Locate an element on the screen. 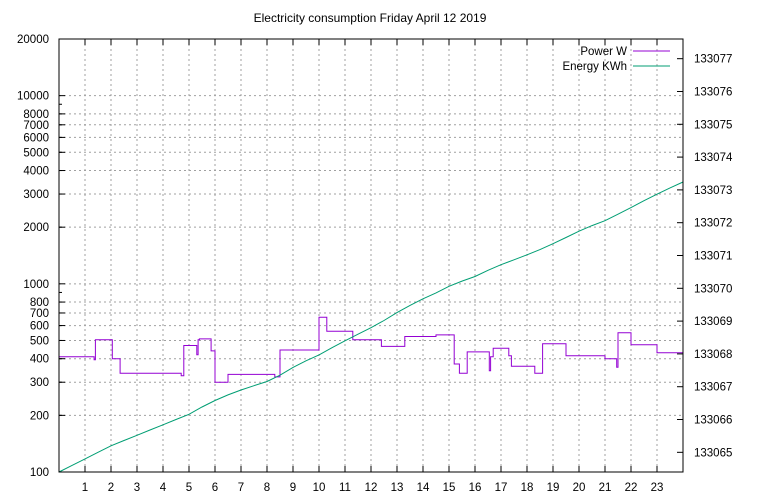  y2-tick-label: 133074 is located at coordinates (713, 158).